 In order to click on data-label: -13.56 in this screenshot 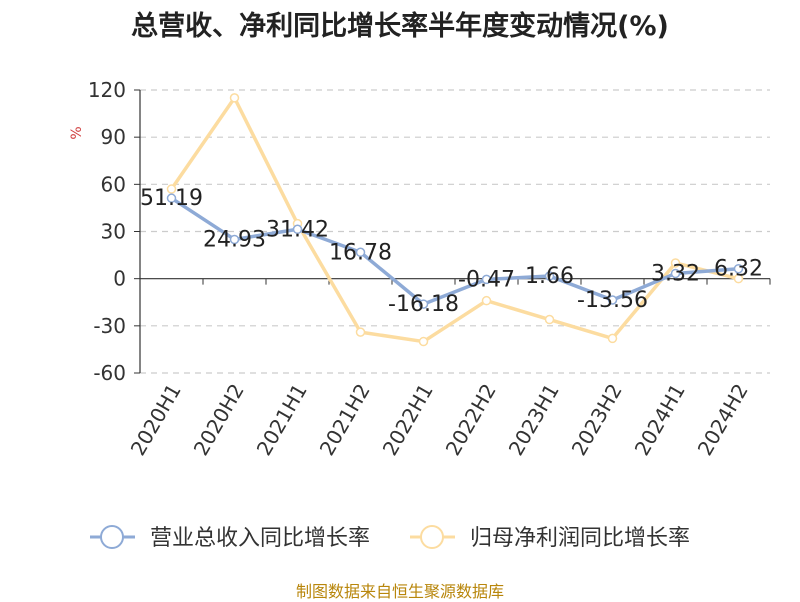, I will do `click(612, 300)`.